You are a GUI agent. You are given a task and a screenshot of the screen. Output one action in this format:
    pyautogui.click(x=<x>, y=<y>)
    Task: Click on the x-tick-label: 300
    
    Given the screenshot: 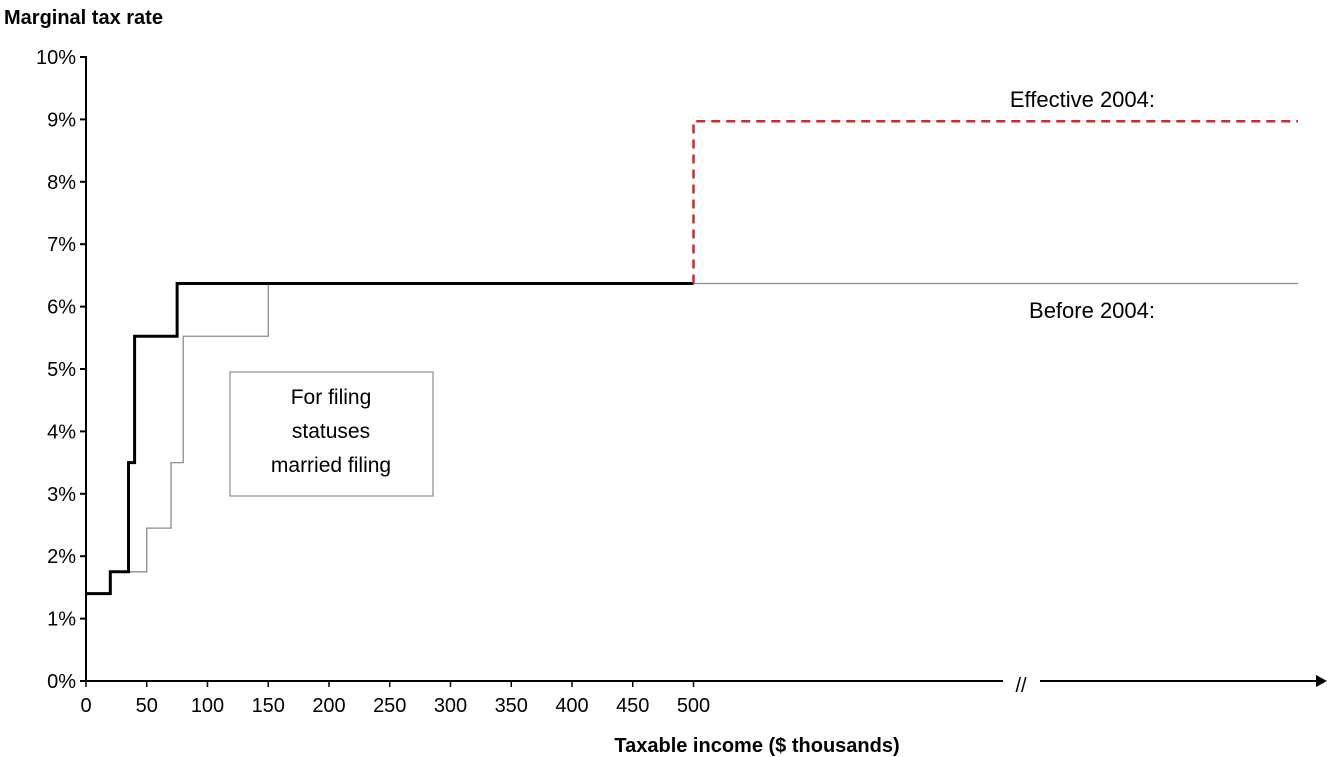 What is the action you would take?
    pyautogui.click(x=450, y=706)
    